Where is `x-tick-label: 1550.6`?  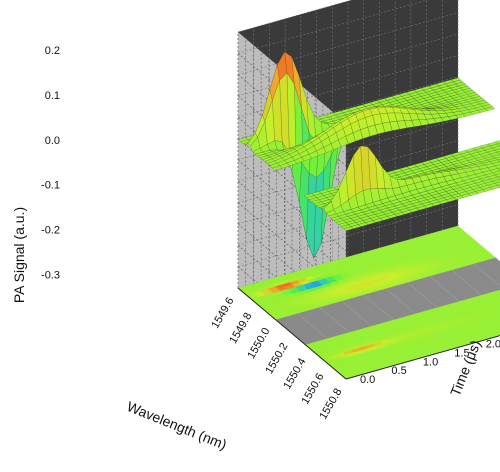 x-tick-label: 1550.6 is located at coordinates (312, 388).